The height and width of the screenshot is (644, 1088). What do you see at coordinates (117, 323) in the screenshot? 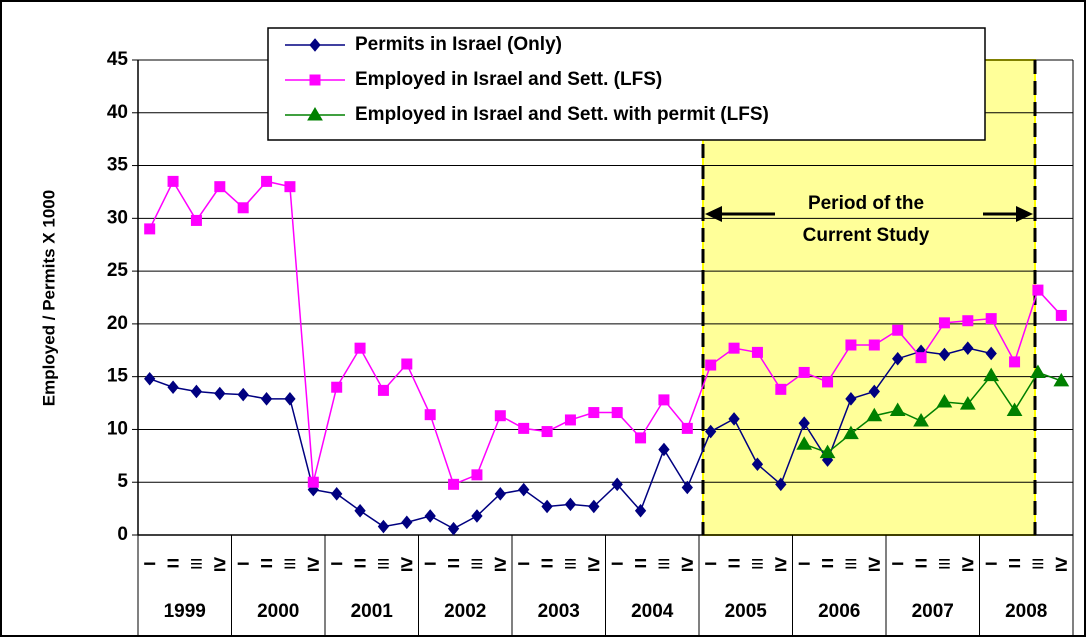
I see `y-tick-label: 20` at bounding box center [117, 323].